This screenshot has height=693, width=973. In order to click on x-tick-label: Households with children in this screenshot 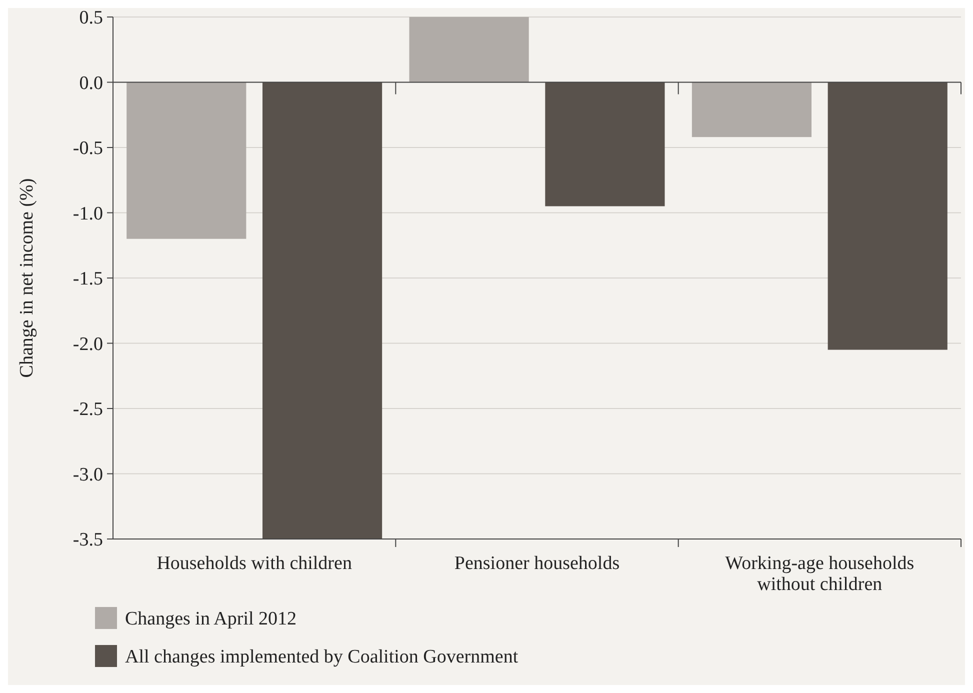, I will do `click(254, 563)`.